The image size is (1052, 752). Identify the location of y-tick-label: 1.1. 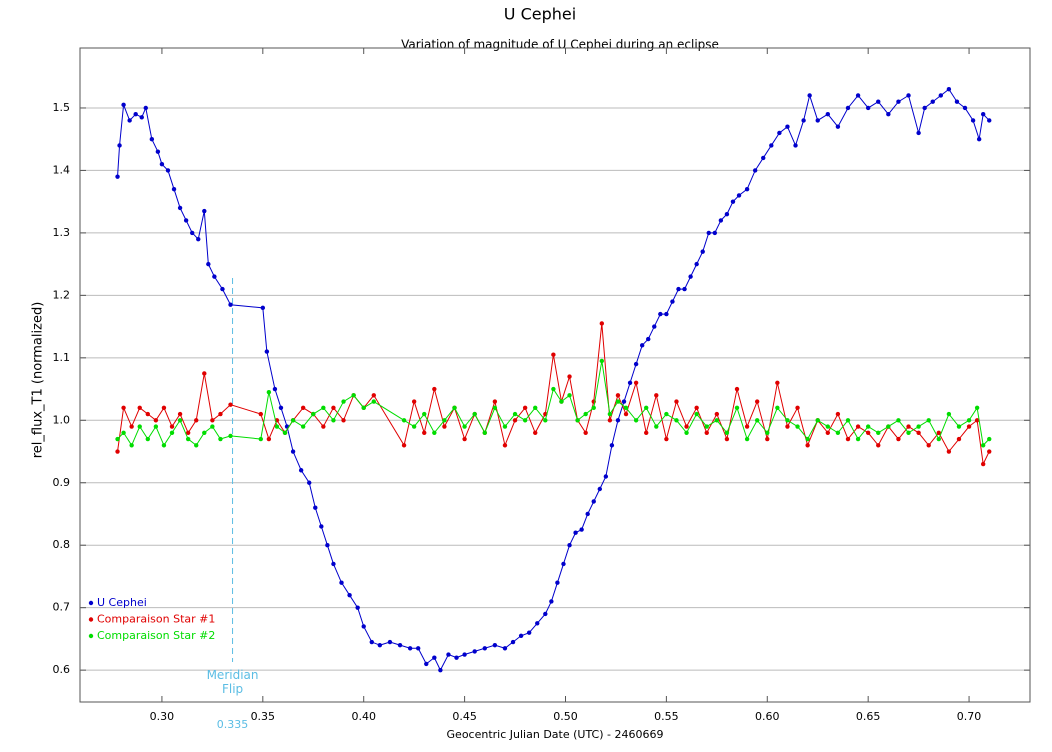
(62, 357).